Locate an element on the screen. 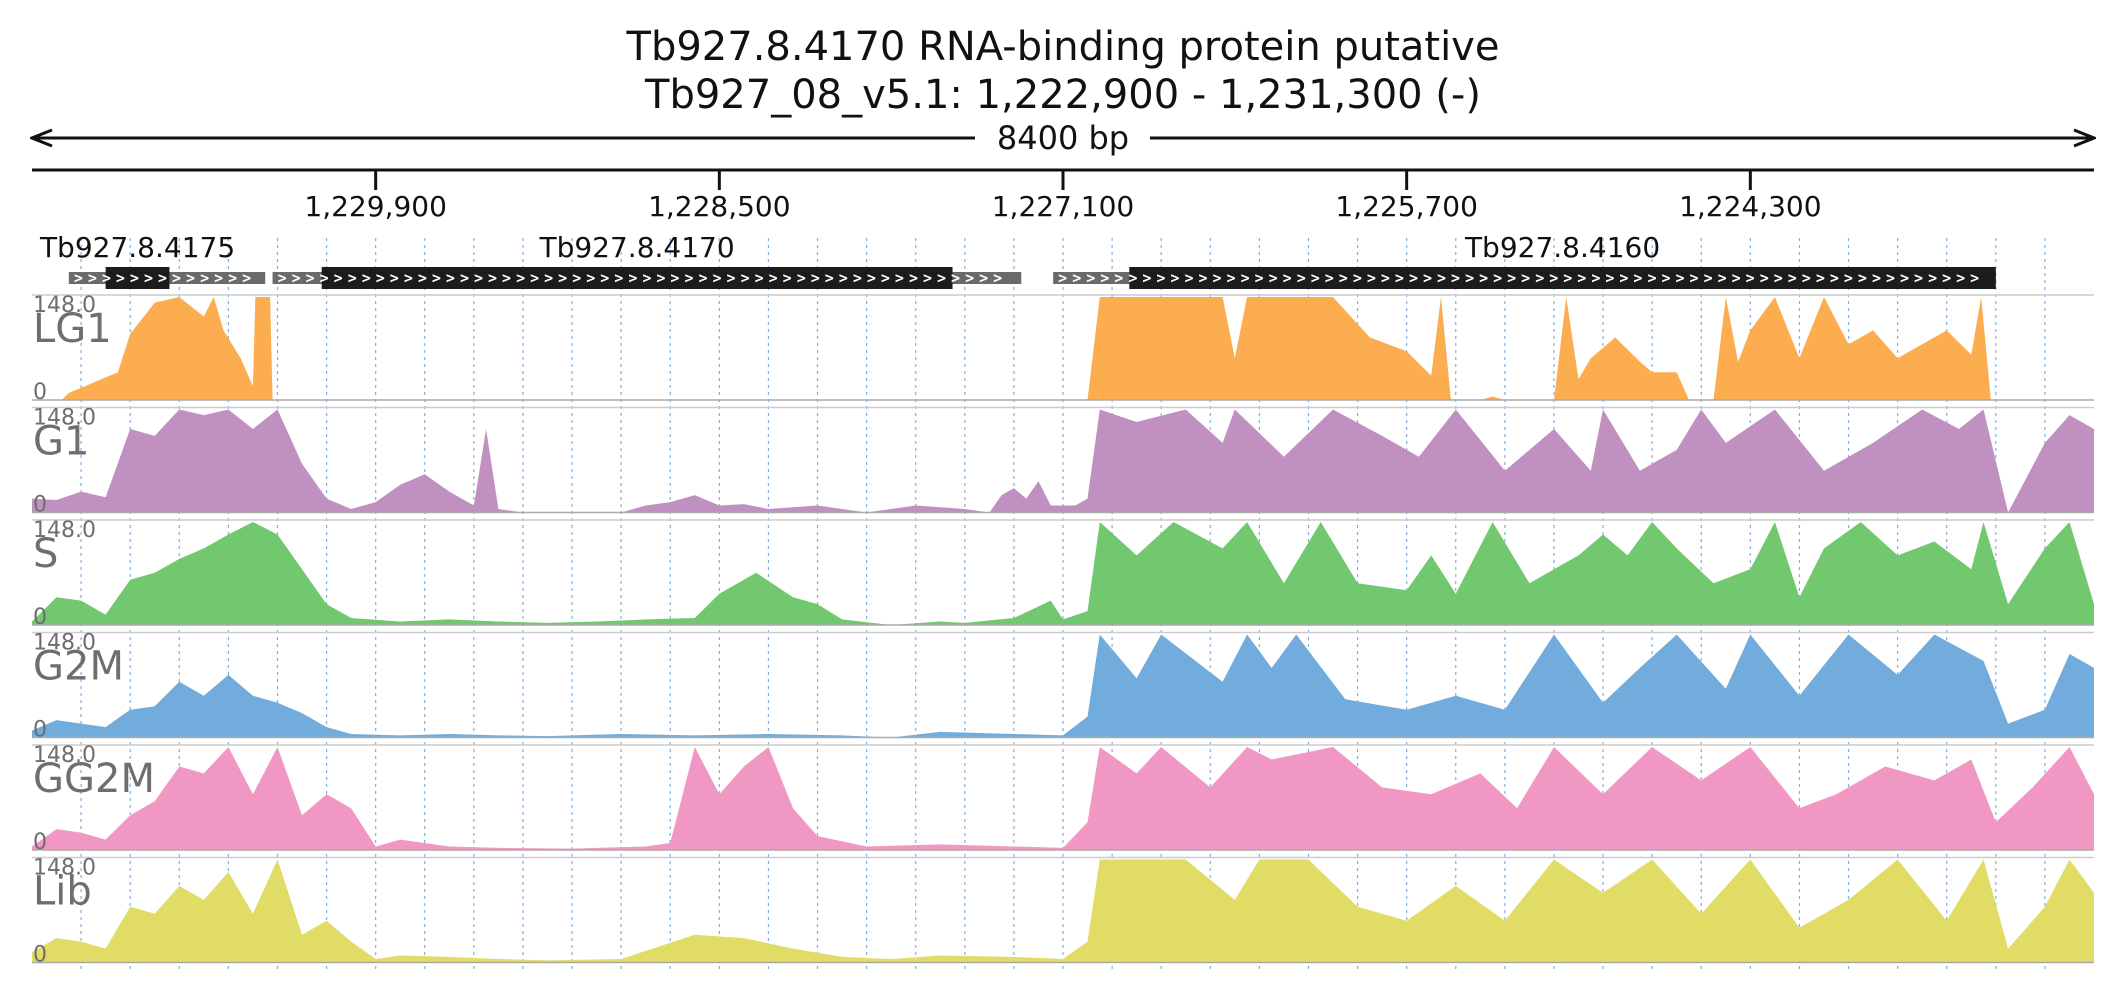  x-tick-label: 1,227,100 is located at coordinates (1063, 206).